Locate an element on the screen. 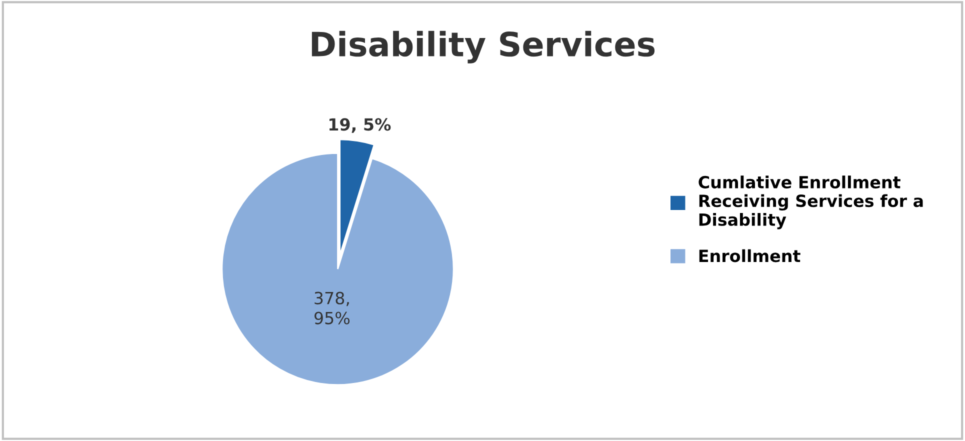 The image size is (965, 441). legend-label: Cumlative Enrollment Receiving Services for a Disability is located at coordinates (810, 203).